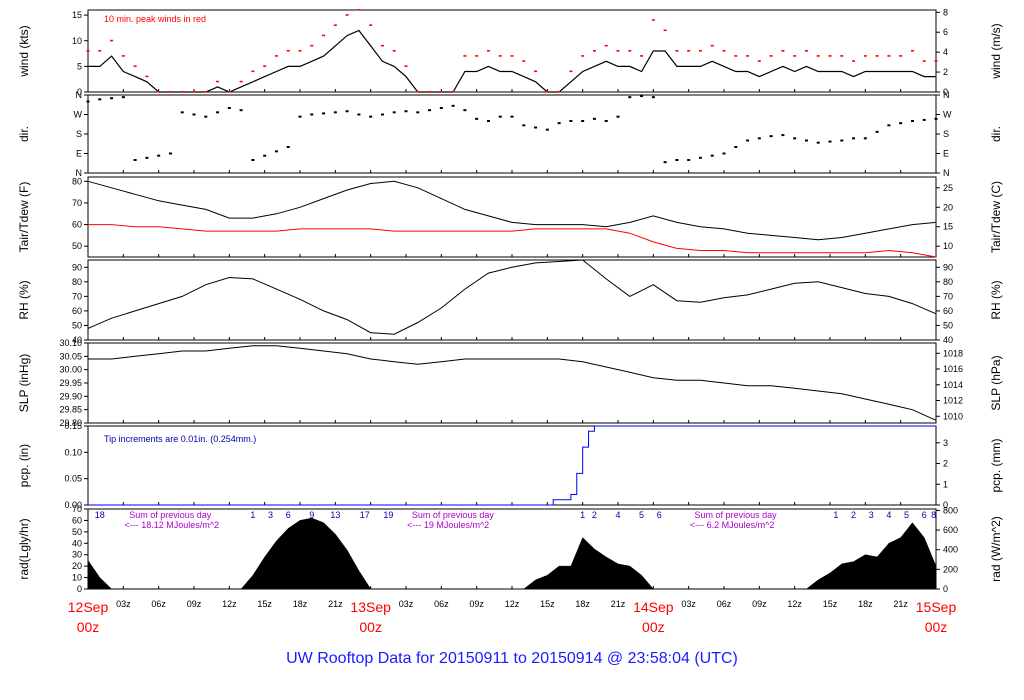 This screenshot has height=700, width=1024. Describe the element at coordinates (70, 343) in the screenshot. I see `slp-ytick-label: 30.10` at that location.